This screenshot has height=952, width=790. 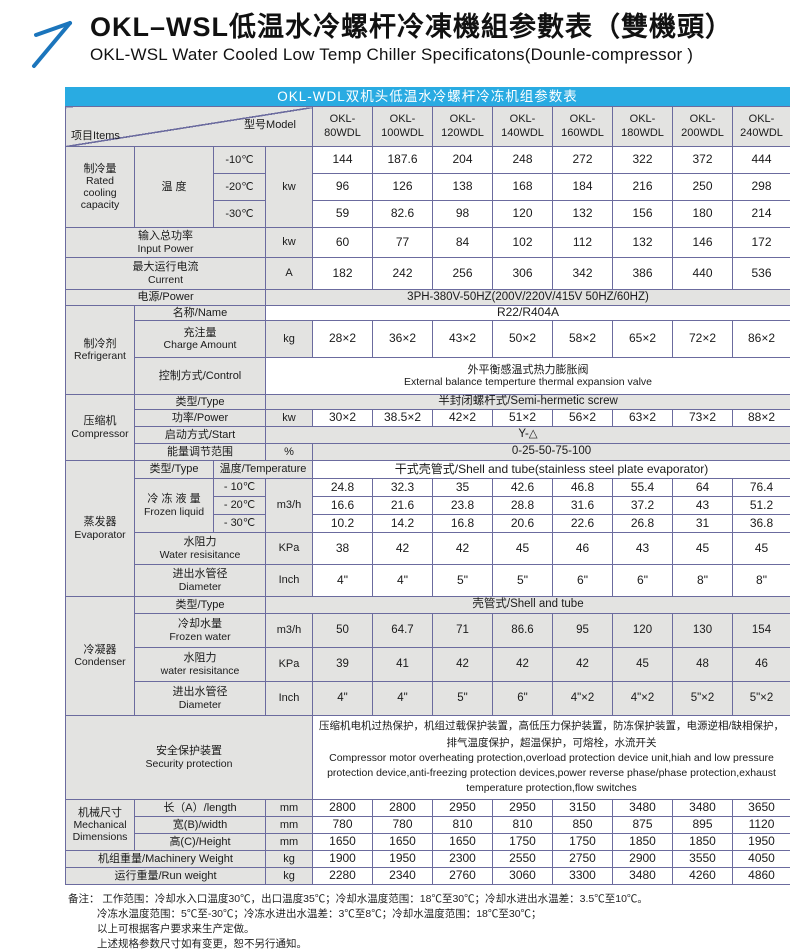 I want to click on input-power-zh: 输入总功率, so click(x=165, y=236).